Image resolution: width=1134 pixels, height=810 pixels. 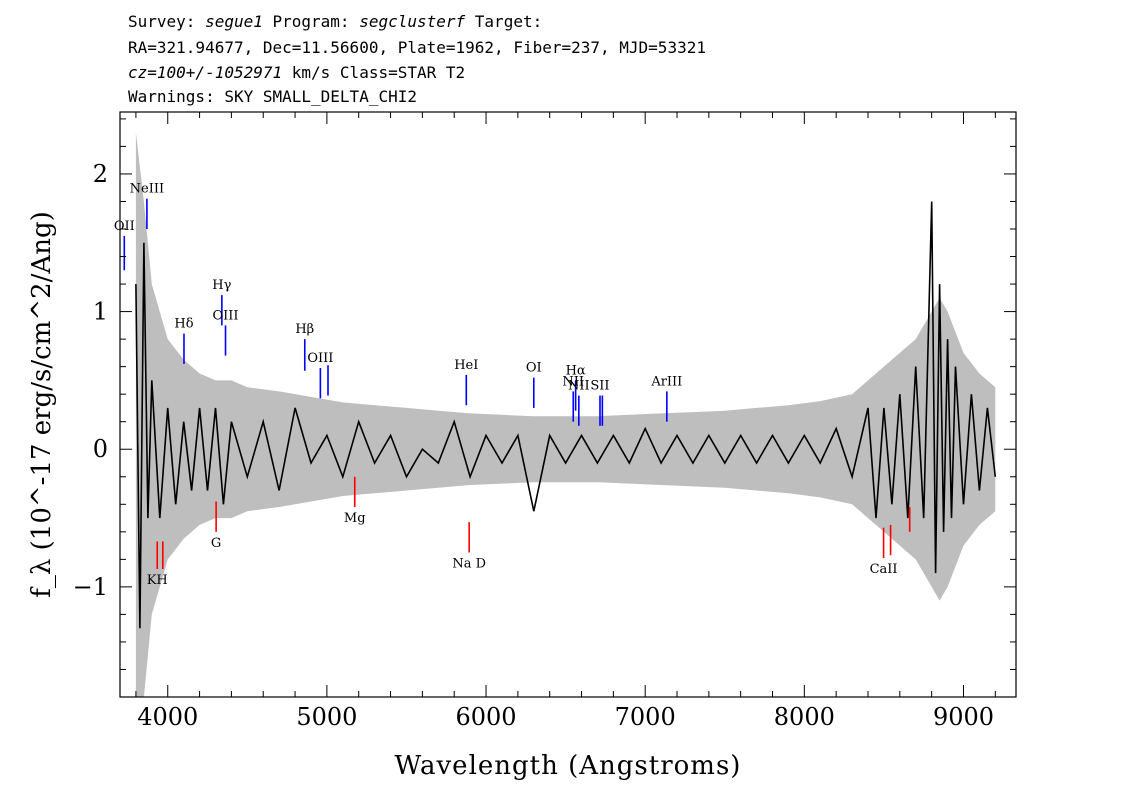 I want to click on x-tick-label-2: 6000, so click(x=486, y=717).